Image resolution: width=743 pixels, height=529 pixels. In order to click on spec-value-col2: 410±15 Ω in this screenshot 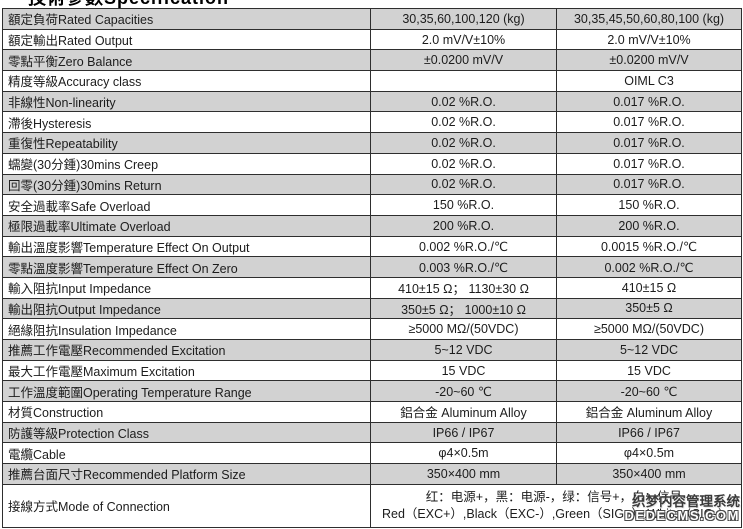, I will do `click(649, 287)`.